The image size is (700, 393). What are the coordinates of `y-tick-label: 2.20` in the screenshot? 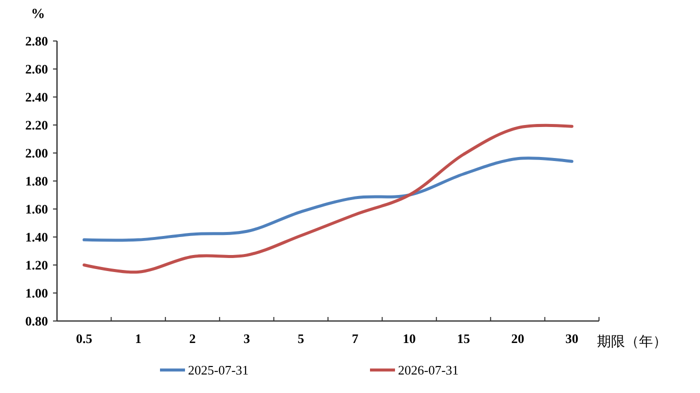 It's located at (36, 125).